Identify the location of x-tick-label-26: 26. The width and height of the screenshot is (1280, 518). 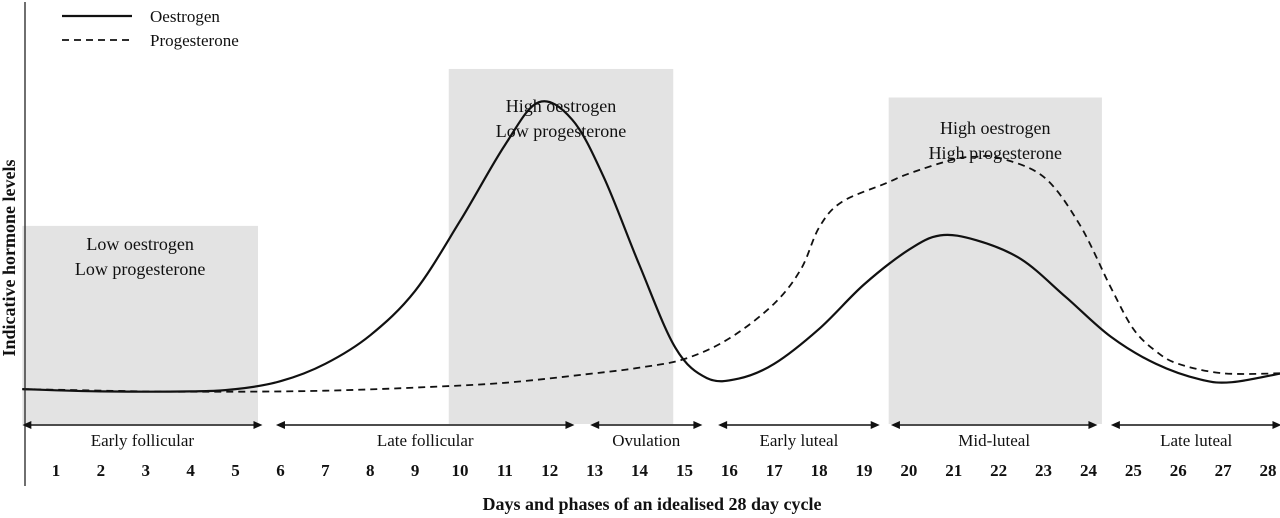
(1178, 470).